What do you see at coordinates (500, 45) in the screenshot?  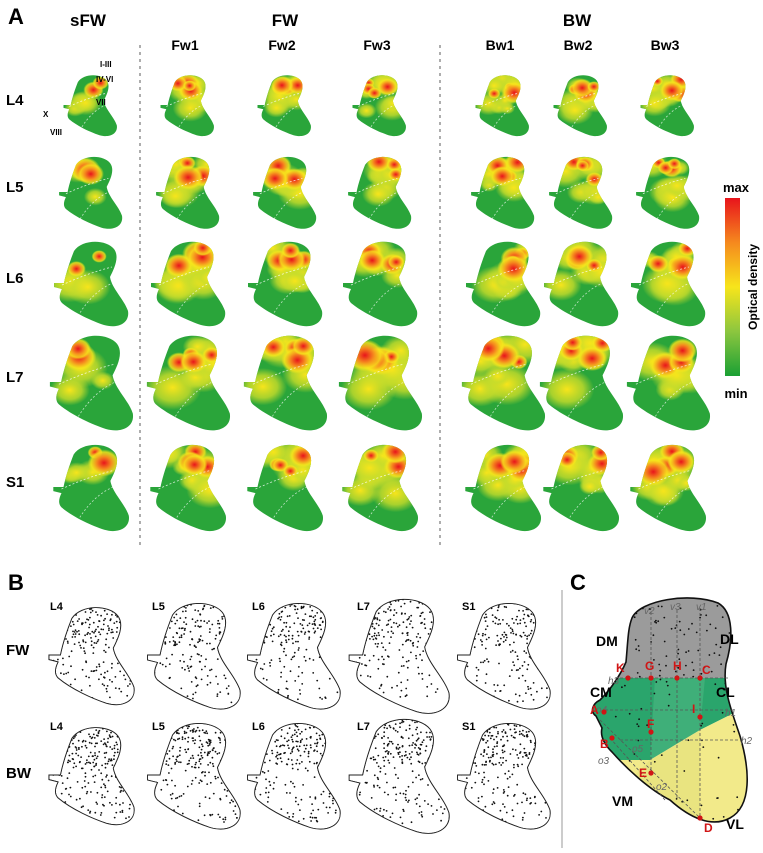 I see `column-header-bw1: Bw1` at bounding box center [500, 45].